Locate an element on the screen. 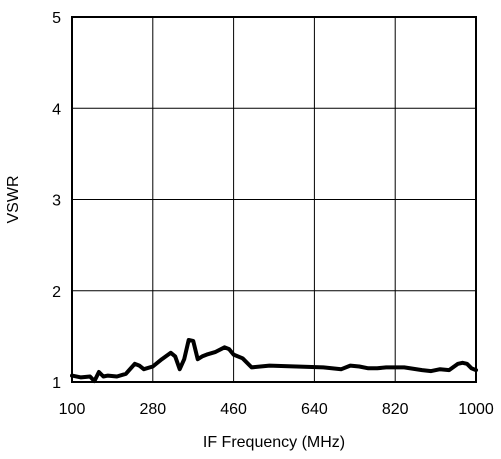 The width and height of the screenshot is (501, 459). x-tick-label: 640 is located at coordinates (314, 409).